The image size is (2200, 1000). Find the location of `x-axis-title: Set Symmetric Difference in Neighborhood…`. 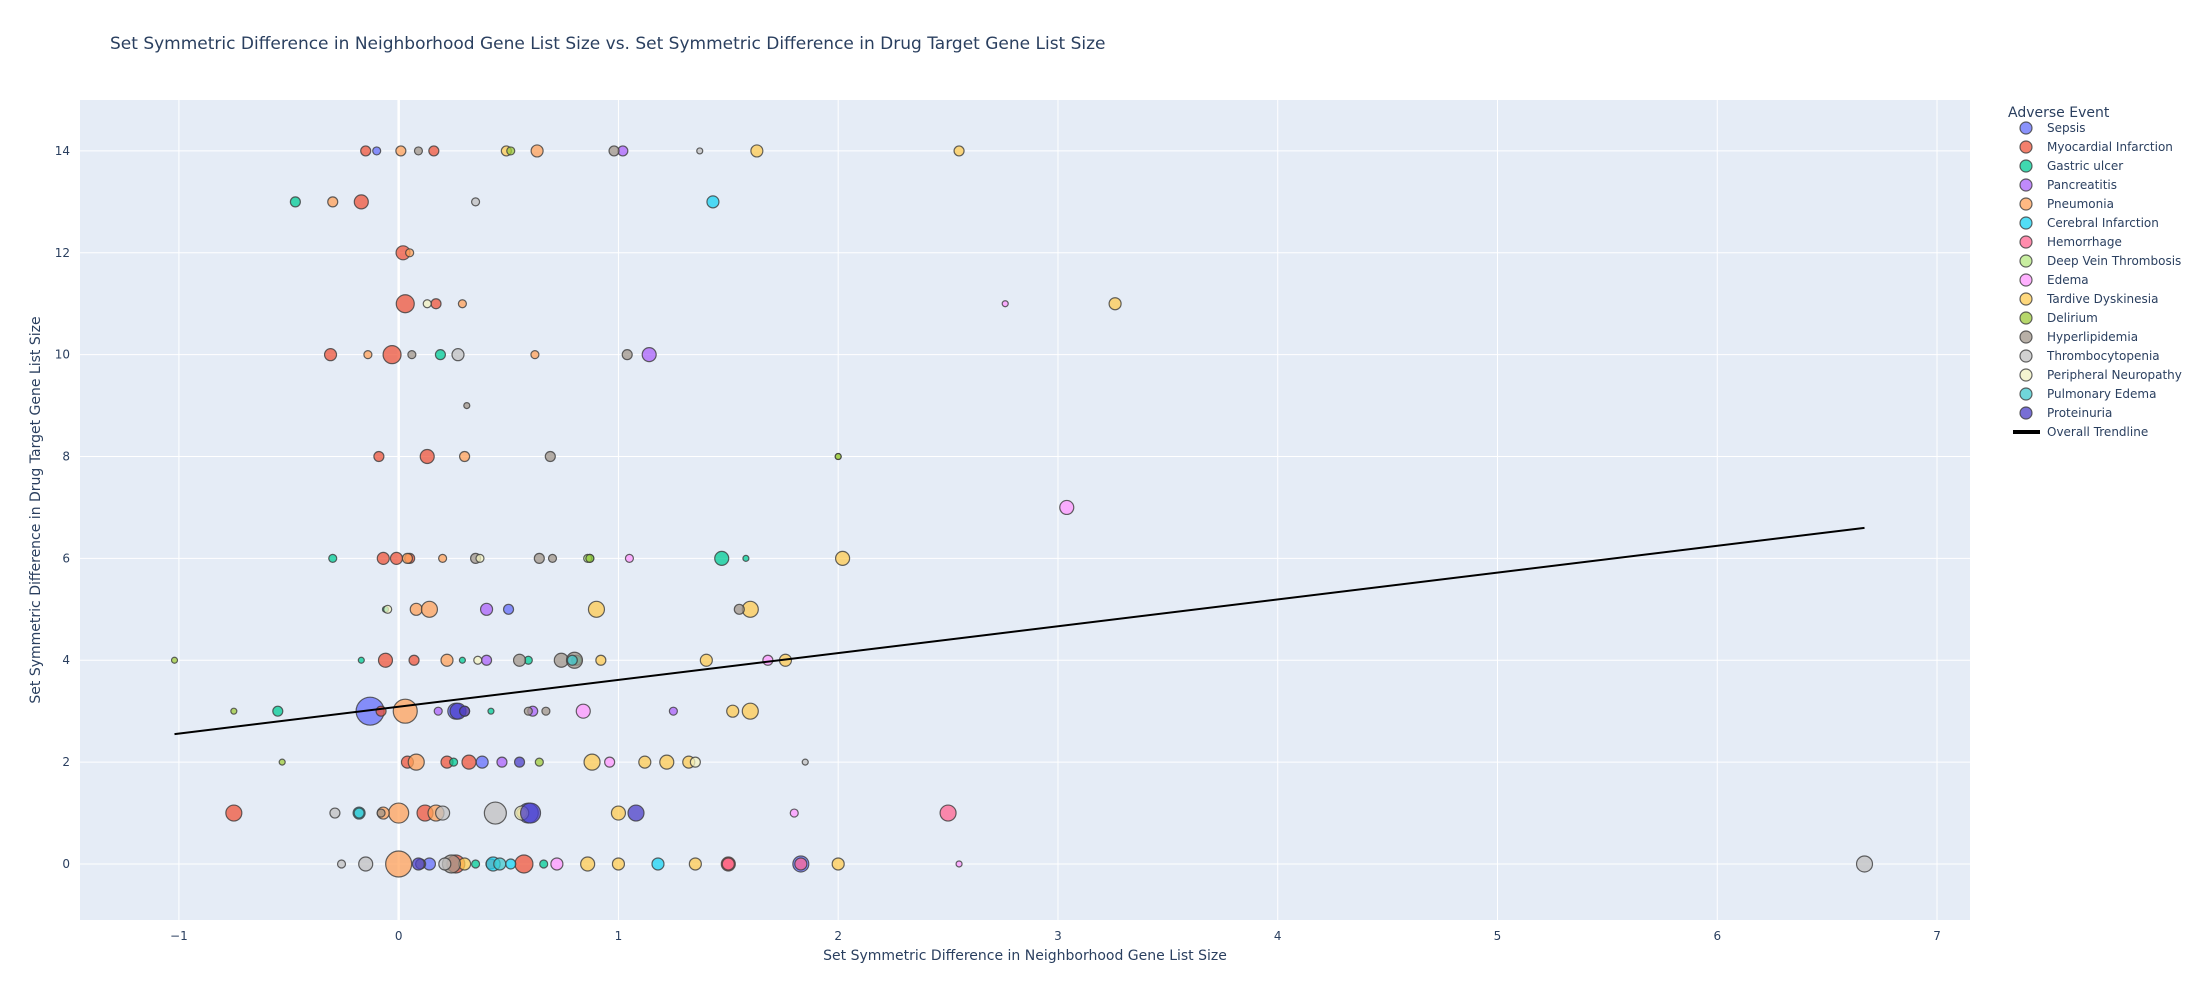

x-axis-title: Set Symmetric Difference in Neighborhood… is located at coordinates (1025, 956).